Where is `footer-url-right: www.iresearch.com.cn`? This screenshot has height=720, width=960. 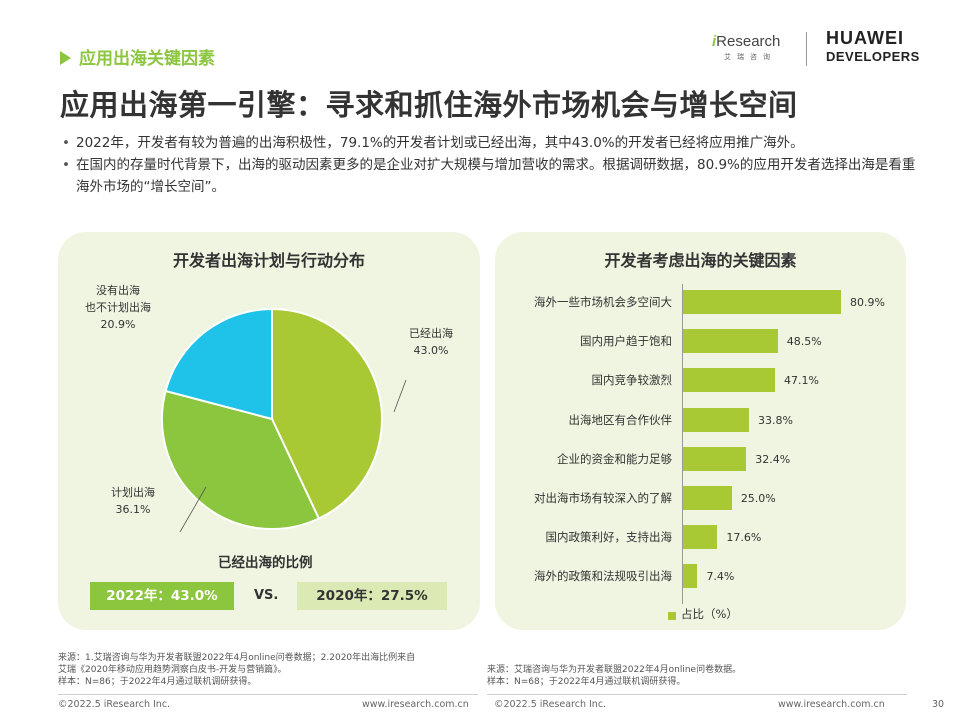 footer-url-right: www.iresearch.com.cn is located at coordinates (831, 704).